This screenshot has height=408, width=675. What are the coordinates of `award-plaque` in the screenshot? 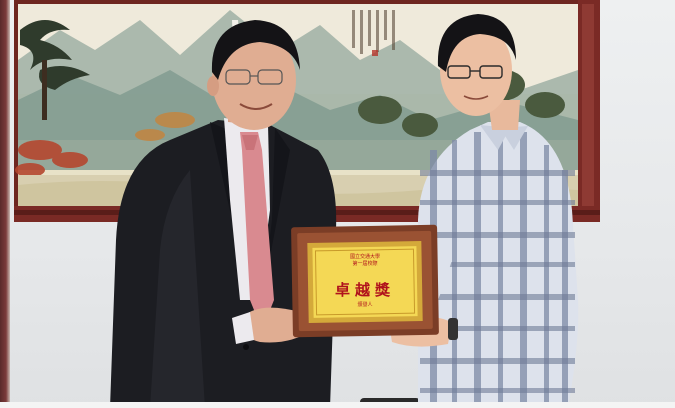 It's located at (365, 281).